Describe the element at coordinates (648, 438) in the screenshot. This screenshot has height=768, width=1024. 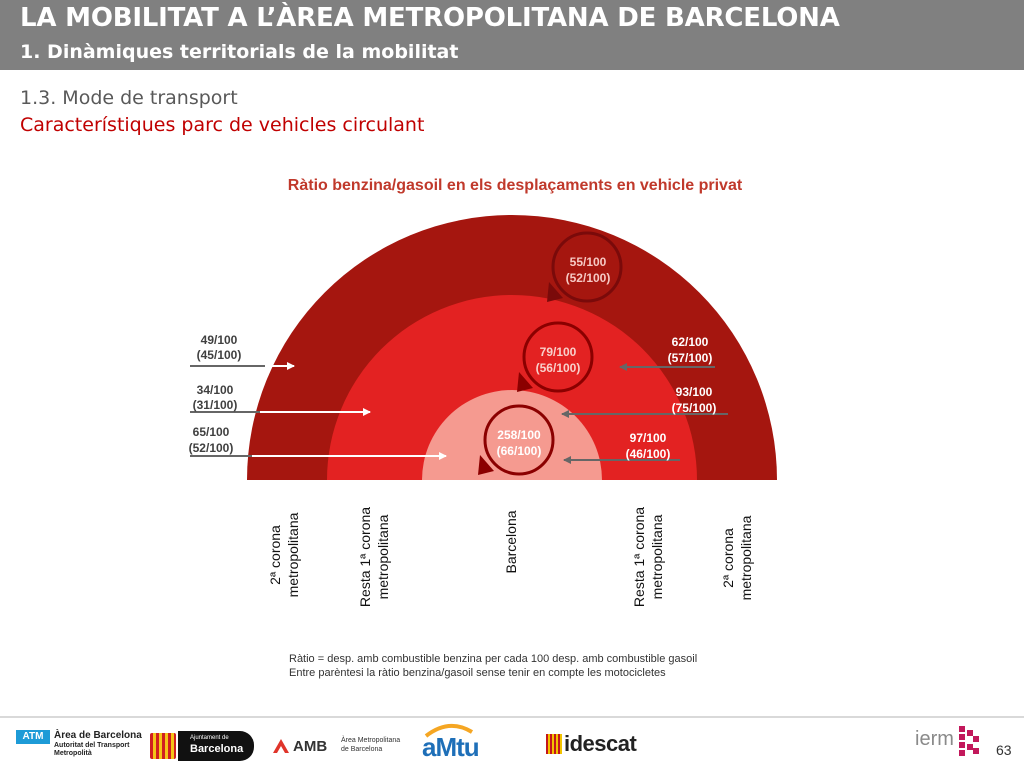
I see `right-ratio-3: 97/100` at that location.